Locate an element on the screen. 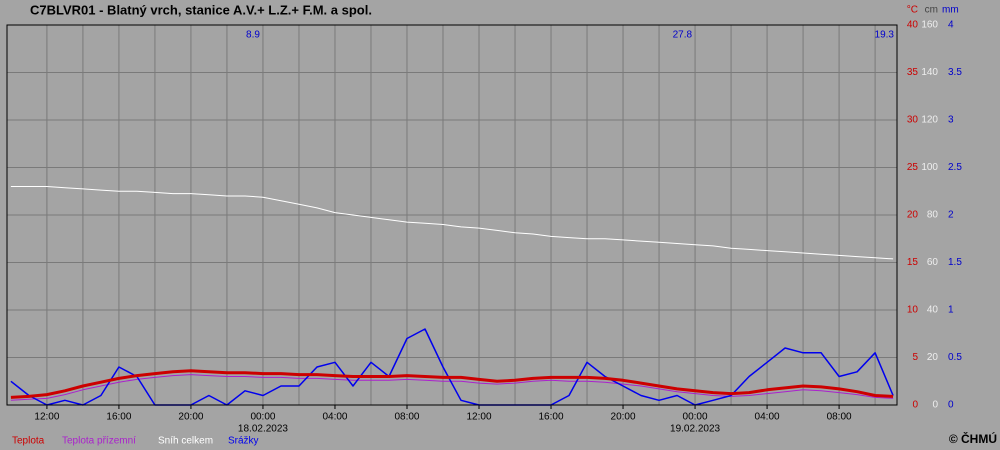 This screenshot has width=1000, height=450. y-tick-label: 25 is located at coordinates (913, 167).